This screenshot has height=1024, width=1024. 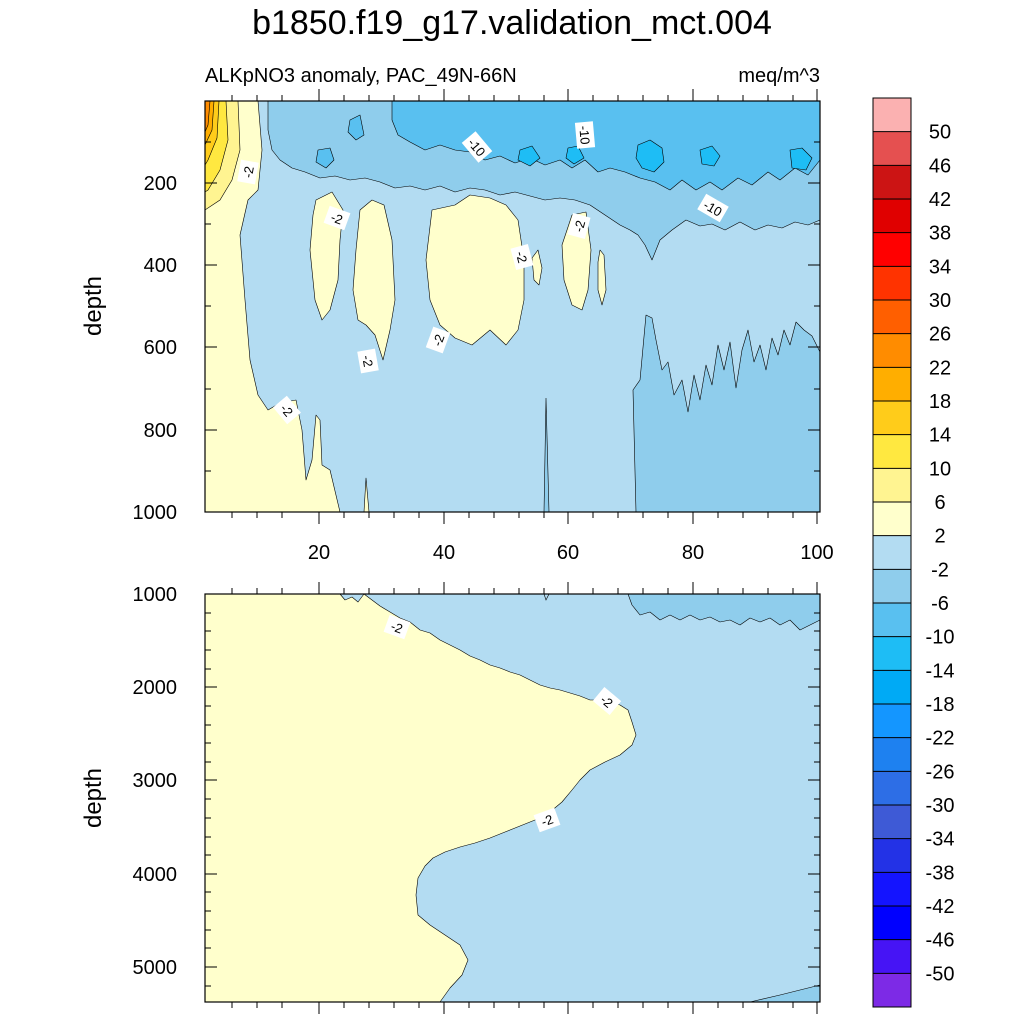 What do you see at coordinates (502, 723) in the screenshot?
I see `lower-contour-labels: -2 -2 -2` at bounding box center [502, 723].